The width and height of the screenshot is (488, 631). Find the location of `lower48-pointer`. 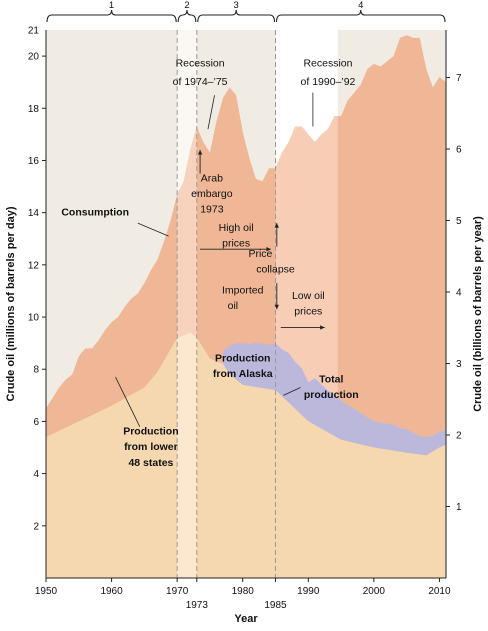

lower48-pointer is located at coordinates (128, 401).